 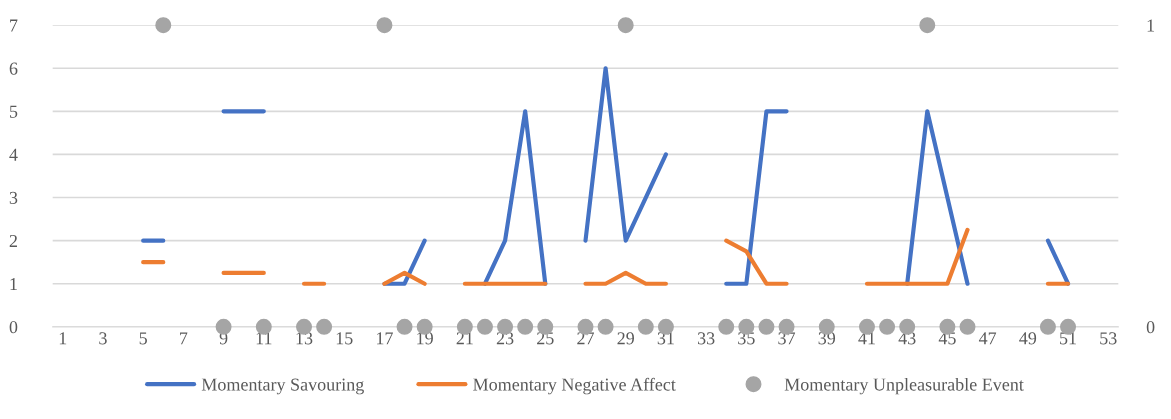 I want to click on x-tick-label: 49, so click(x=1028, y=338).